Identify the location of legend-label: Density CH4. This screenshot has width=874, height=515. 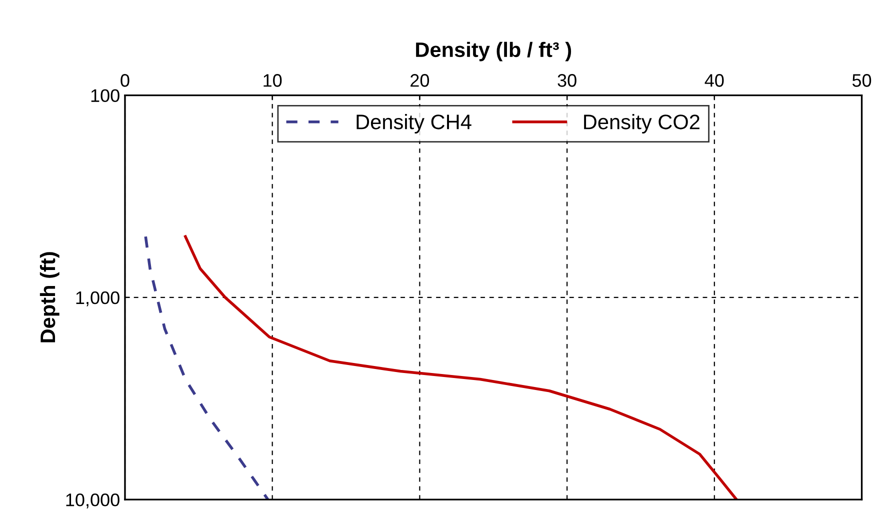
(414, 124).